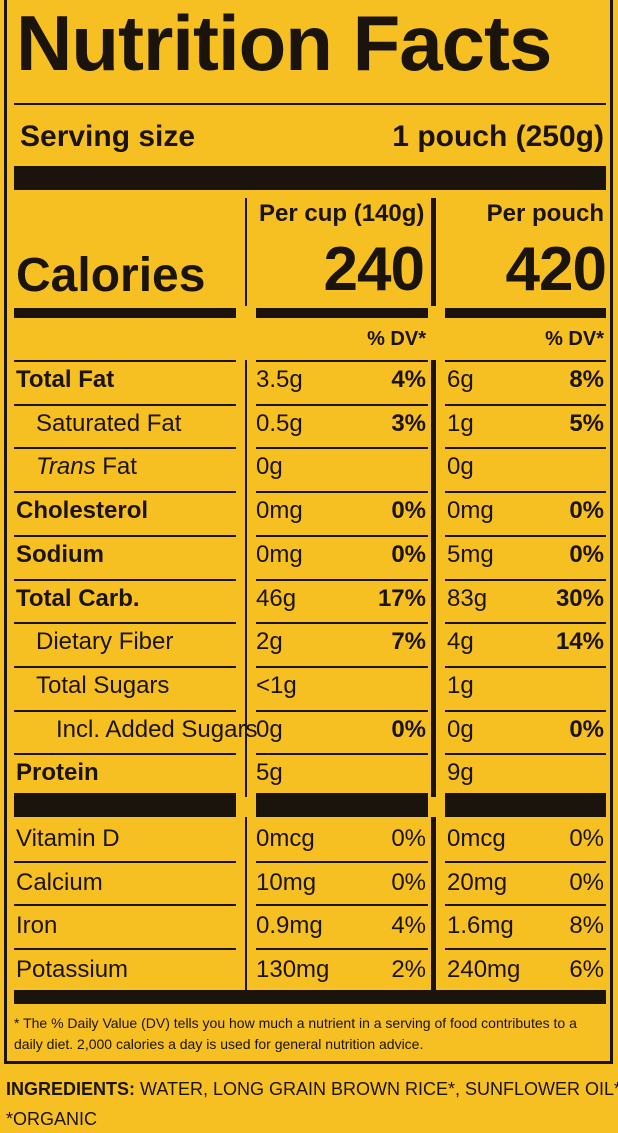 The width and height of the screenshot is (618, 1133). I want to click on per-cup-amount: 130mg, so click(293, 969).